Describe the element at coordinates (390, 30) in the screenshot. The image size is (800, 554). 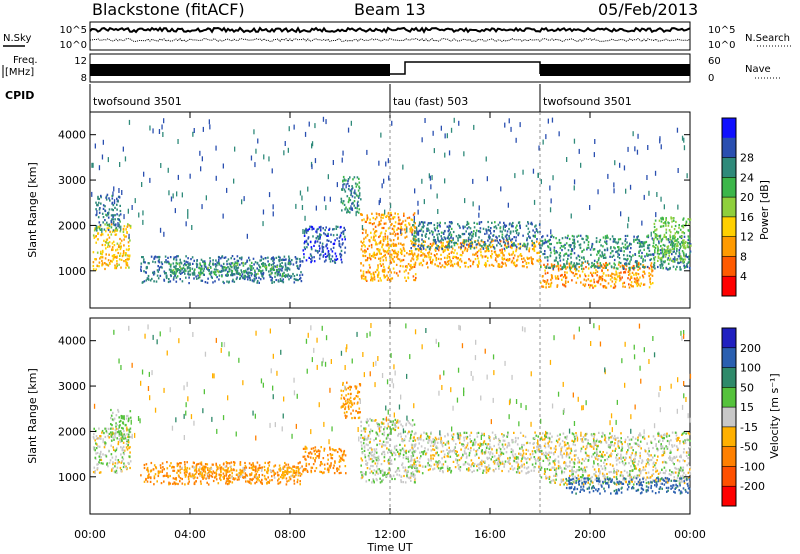
I see `nsky-trace` at that location.